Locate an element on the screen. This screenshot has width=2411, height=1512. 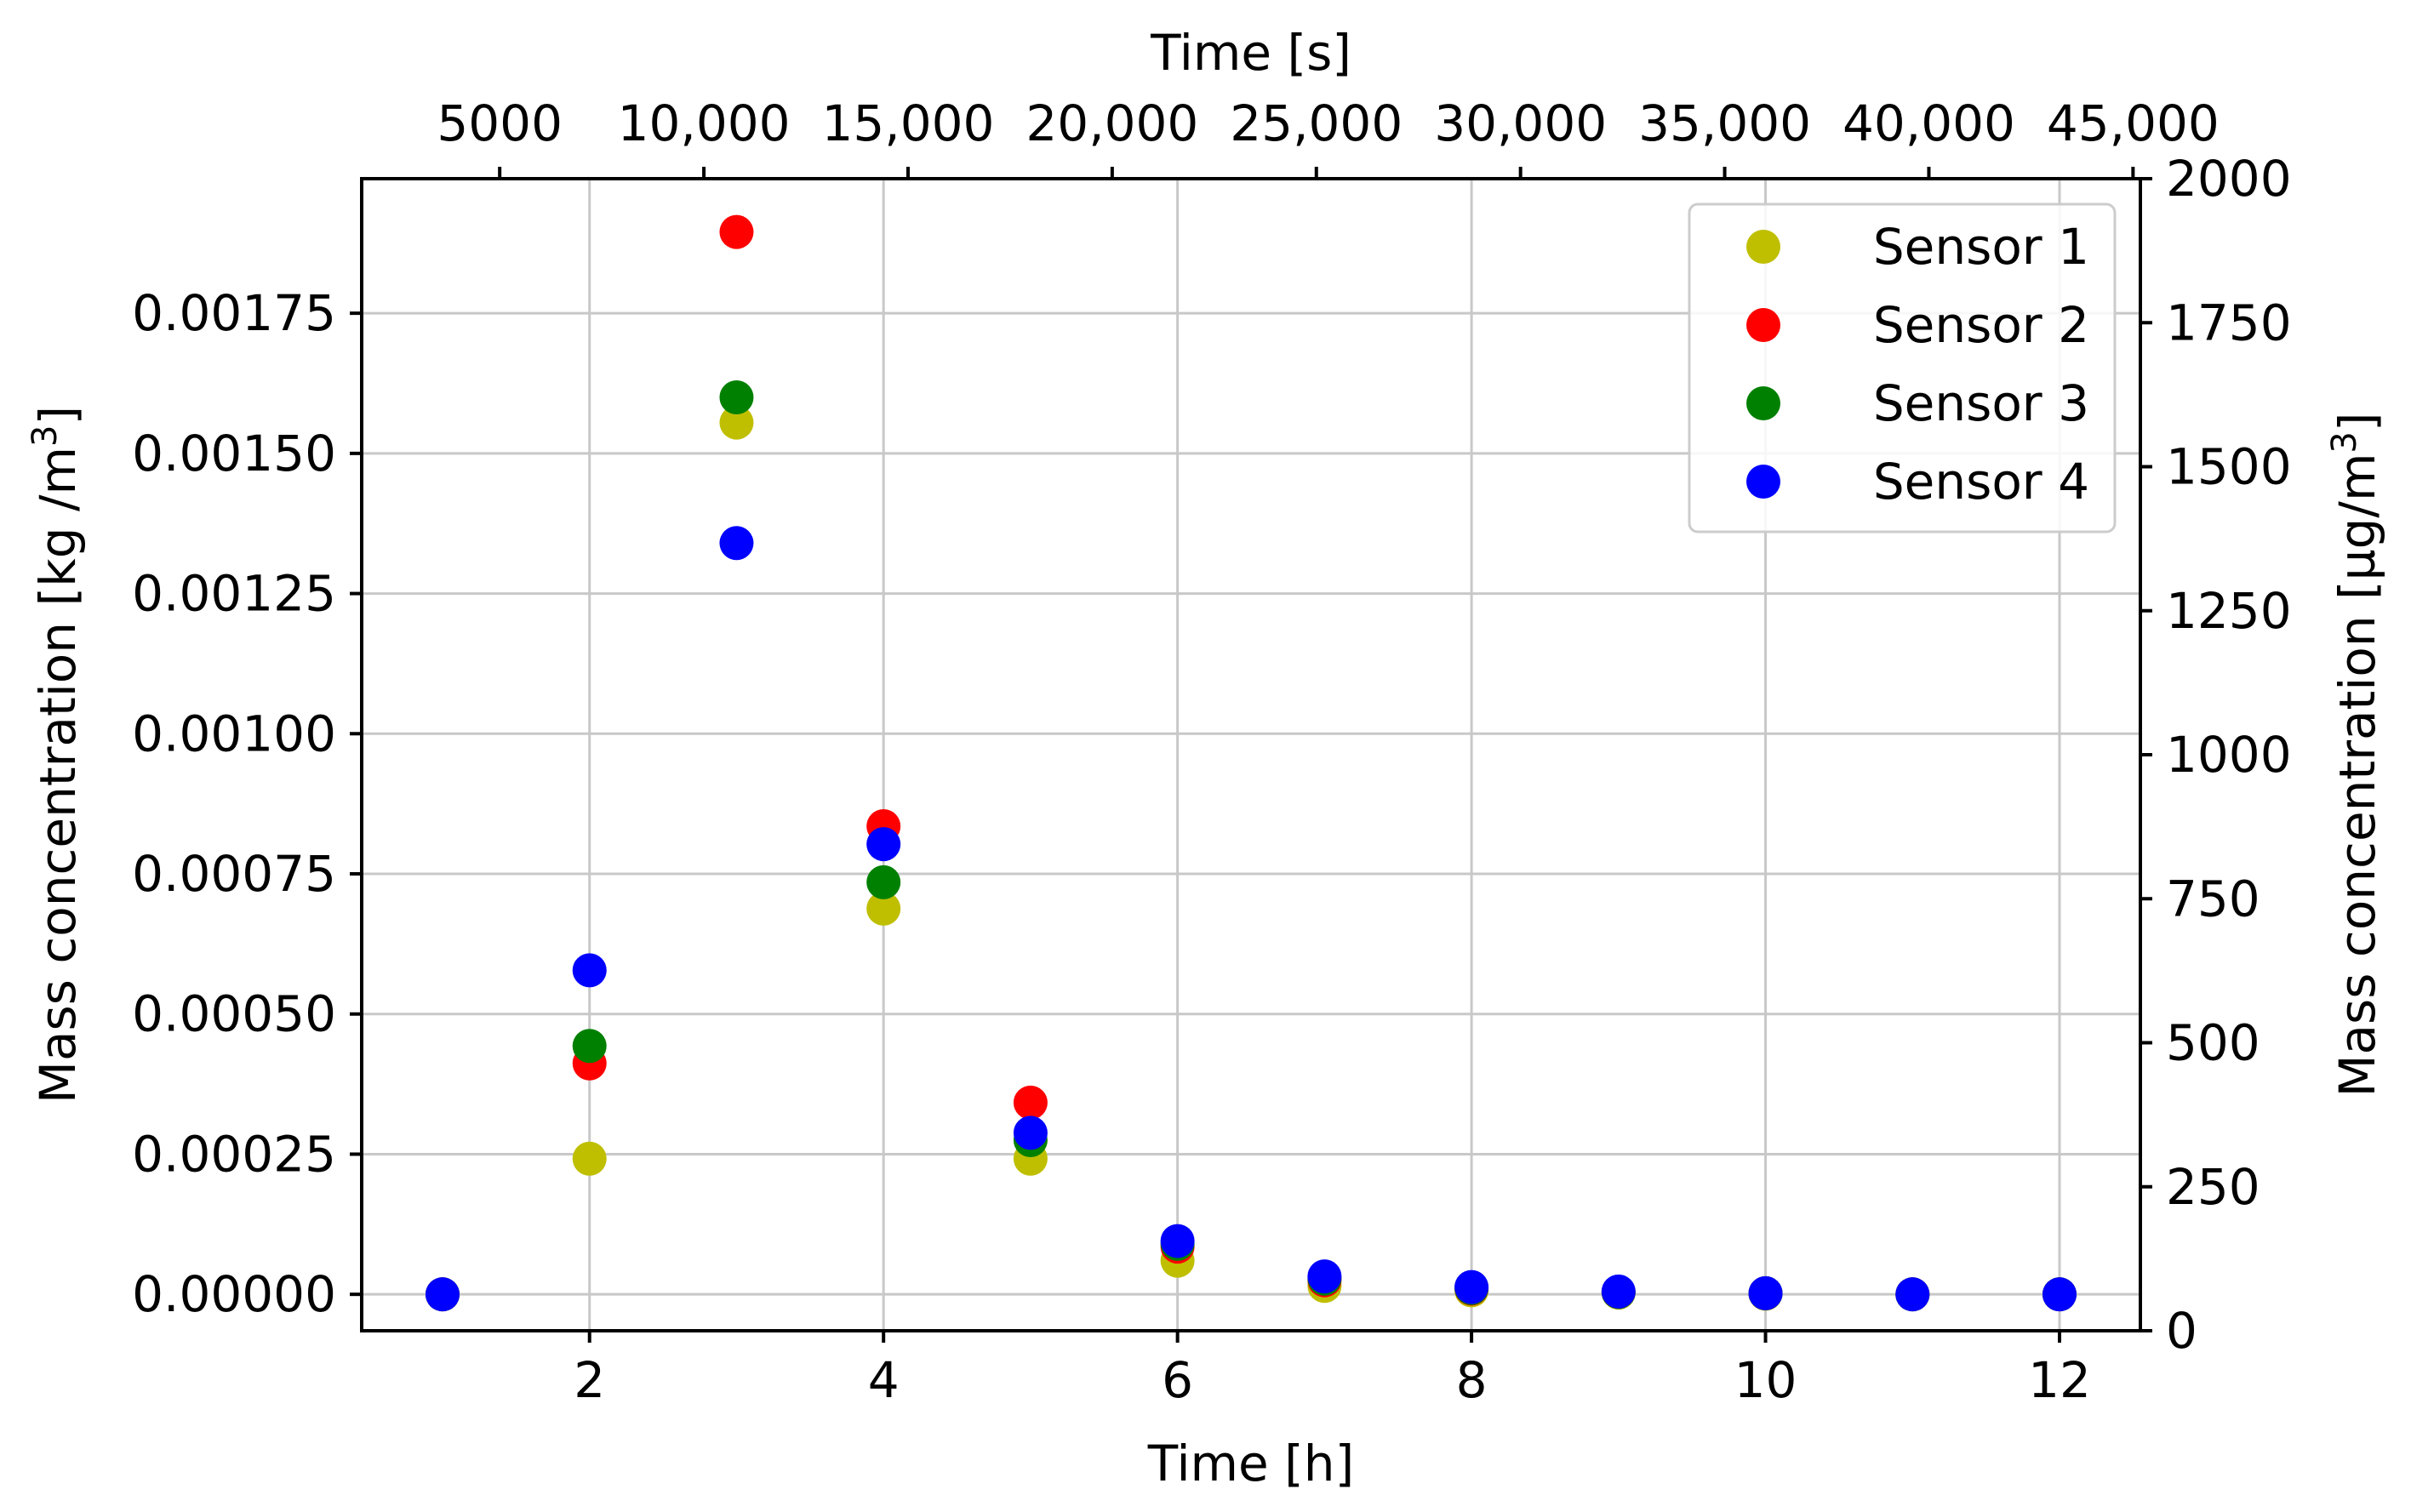
top-x-tick-label: 45,000 is located at coordinates (2133, 123).